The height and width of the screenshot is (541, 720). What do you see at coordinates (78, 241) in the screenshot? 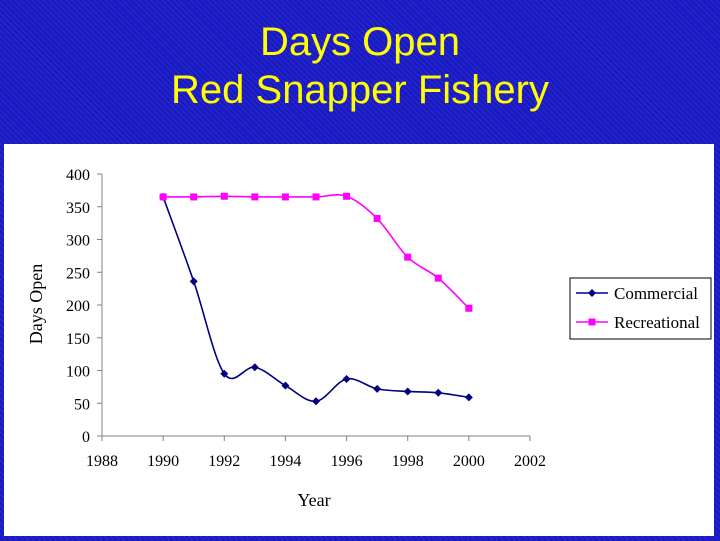
I see `y-tick-label: 300` at bounding box center [78, 241].